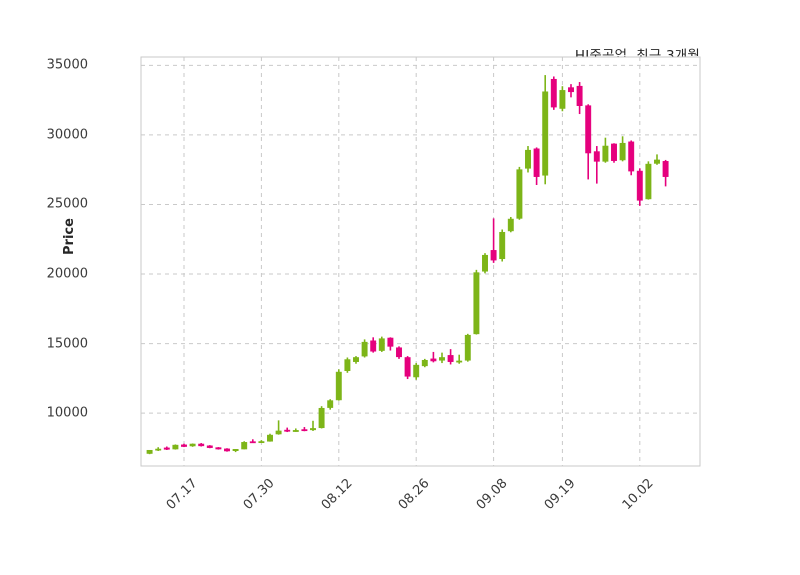 This screenshot has height=575, width=800. What do you see at coordinates (67, 344) in the screenshot?
I see `y-tick-label: 15000` at bounding box center [67, 344].